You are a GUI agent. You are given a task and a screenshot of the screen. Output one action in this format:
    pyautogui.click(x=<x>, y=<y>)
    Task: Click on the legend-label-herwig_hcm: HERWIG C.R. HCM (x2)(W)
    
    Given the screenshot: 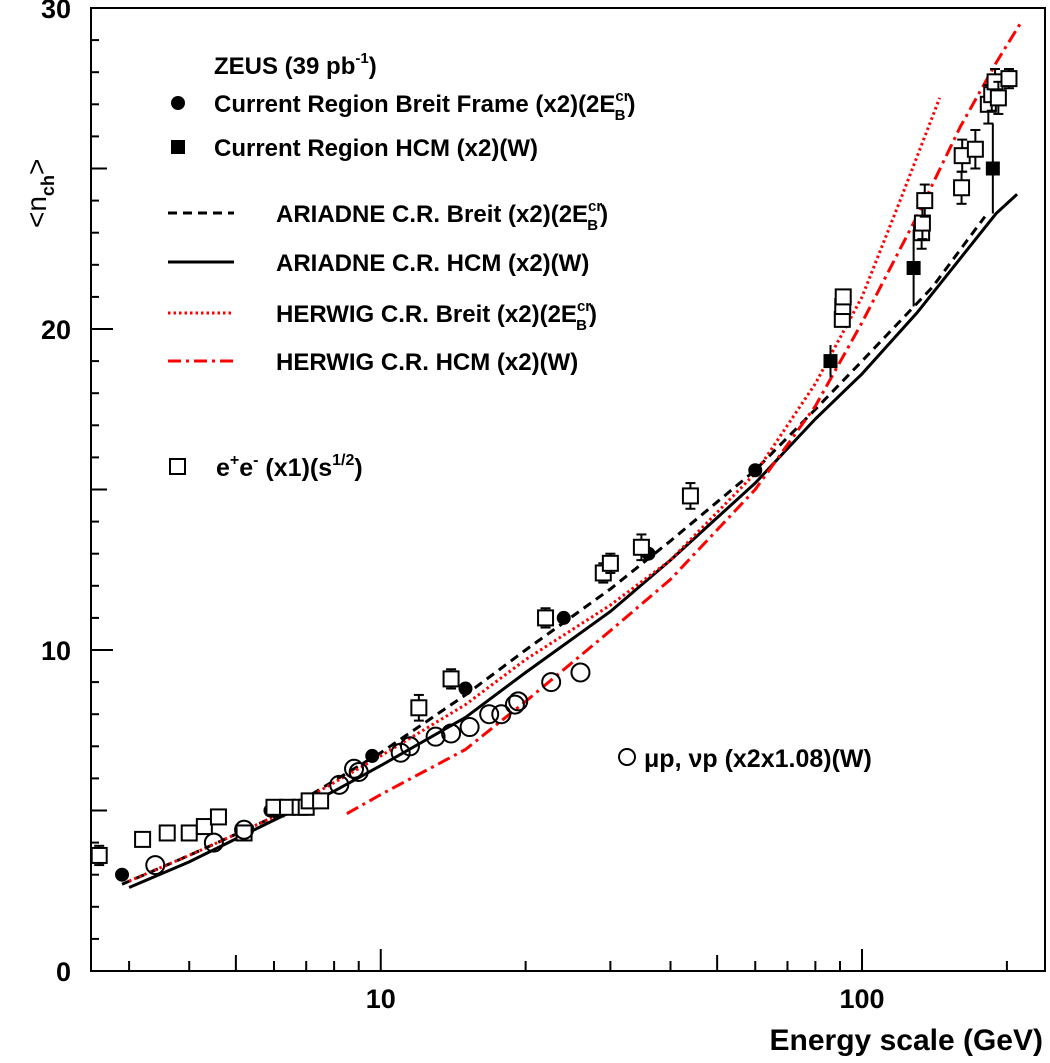 What is the action you would take?
    pyautogui.click(x=427, y=362)
    